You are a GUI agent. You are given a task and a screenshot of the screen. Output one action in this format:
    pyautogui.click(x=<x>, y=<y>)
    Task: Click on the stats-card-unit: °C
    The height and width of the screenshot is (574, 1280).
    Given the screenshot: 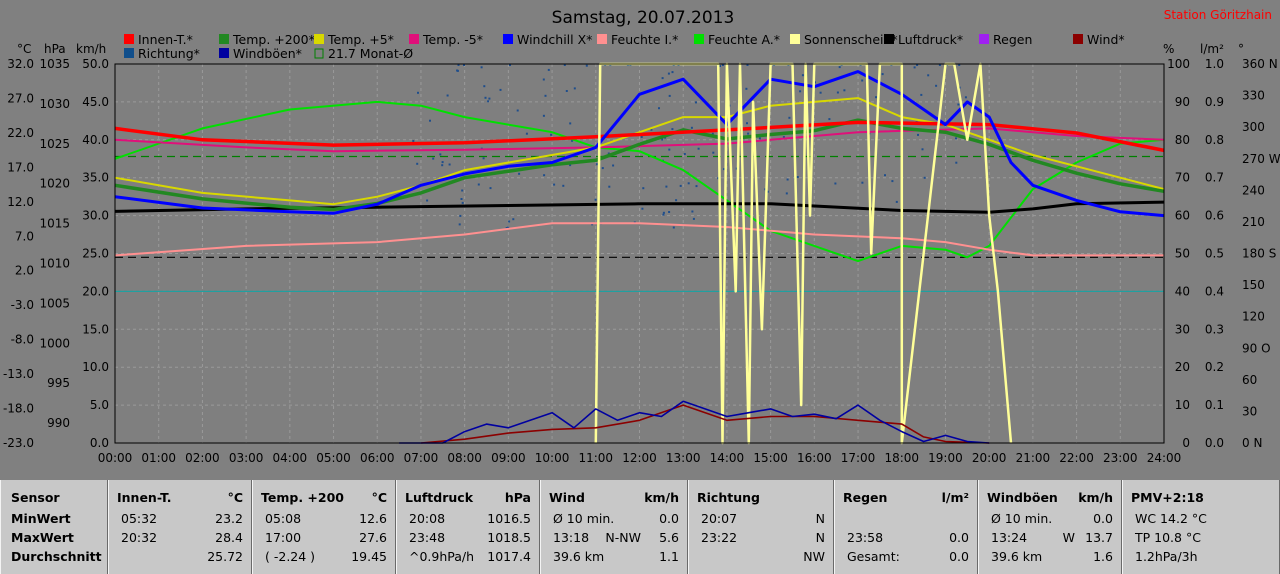 What is the action you would take?
    pyautogui.click(x=235, y=497)
    